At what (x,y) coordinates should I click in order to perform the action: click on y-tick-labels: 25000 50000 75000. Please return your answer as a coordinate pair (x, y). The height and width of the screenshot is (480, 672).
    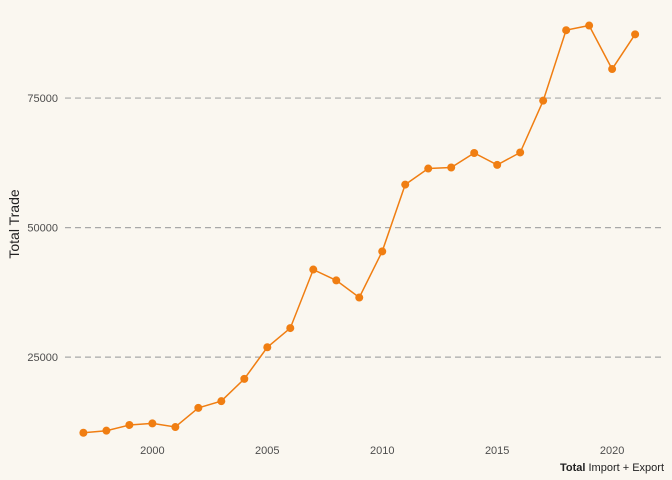
    Looking at the image, I should click on (42, 228).